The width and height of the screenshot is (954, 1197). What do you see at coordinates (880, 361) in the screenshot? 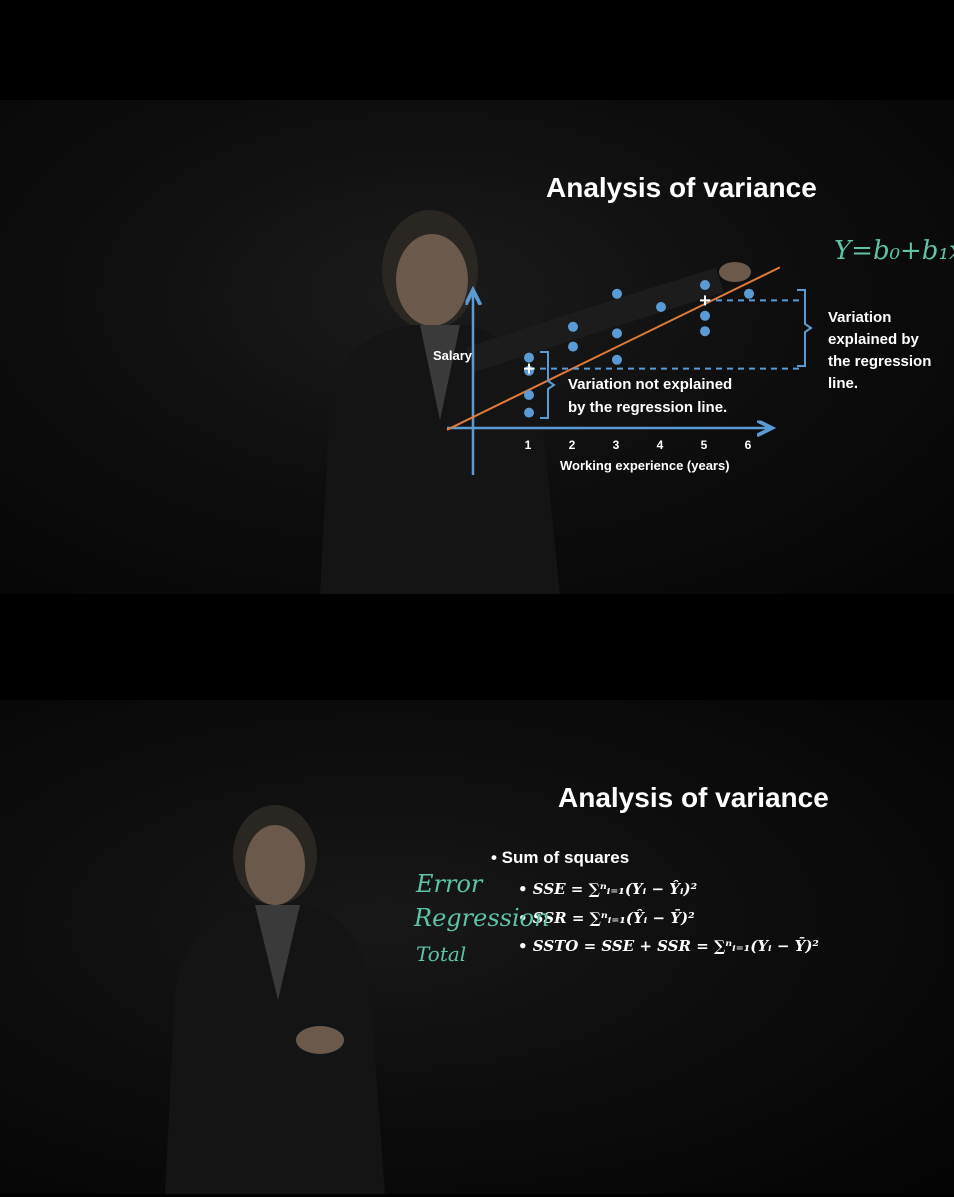
I see `annotation-explained-line3: the regression` at bounding box center [880, 361].